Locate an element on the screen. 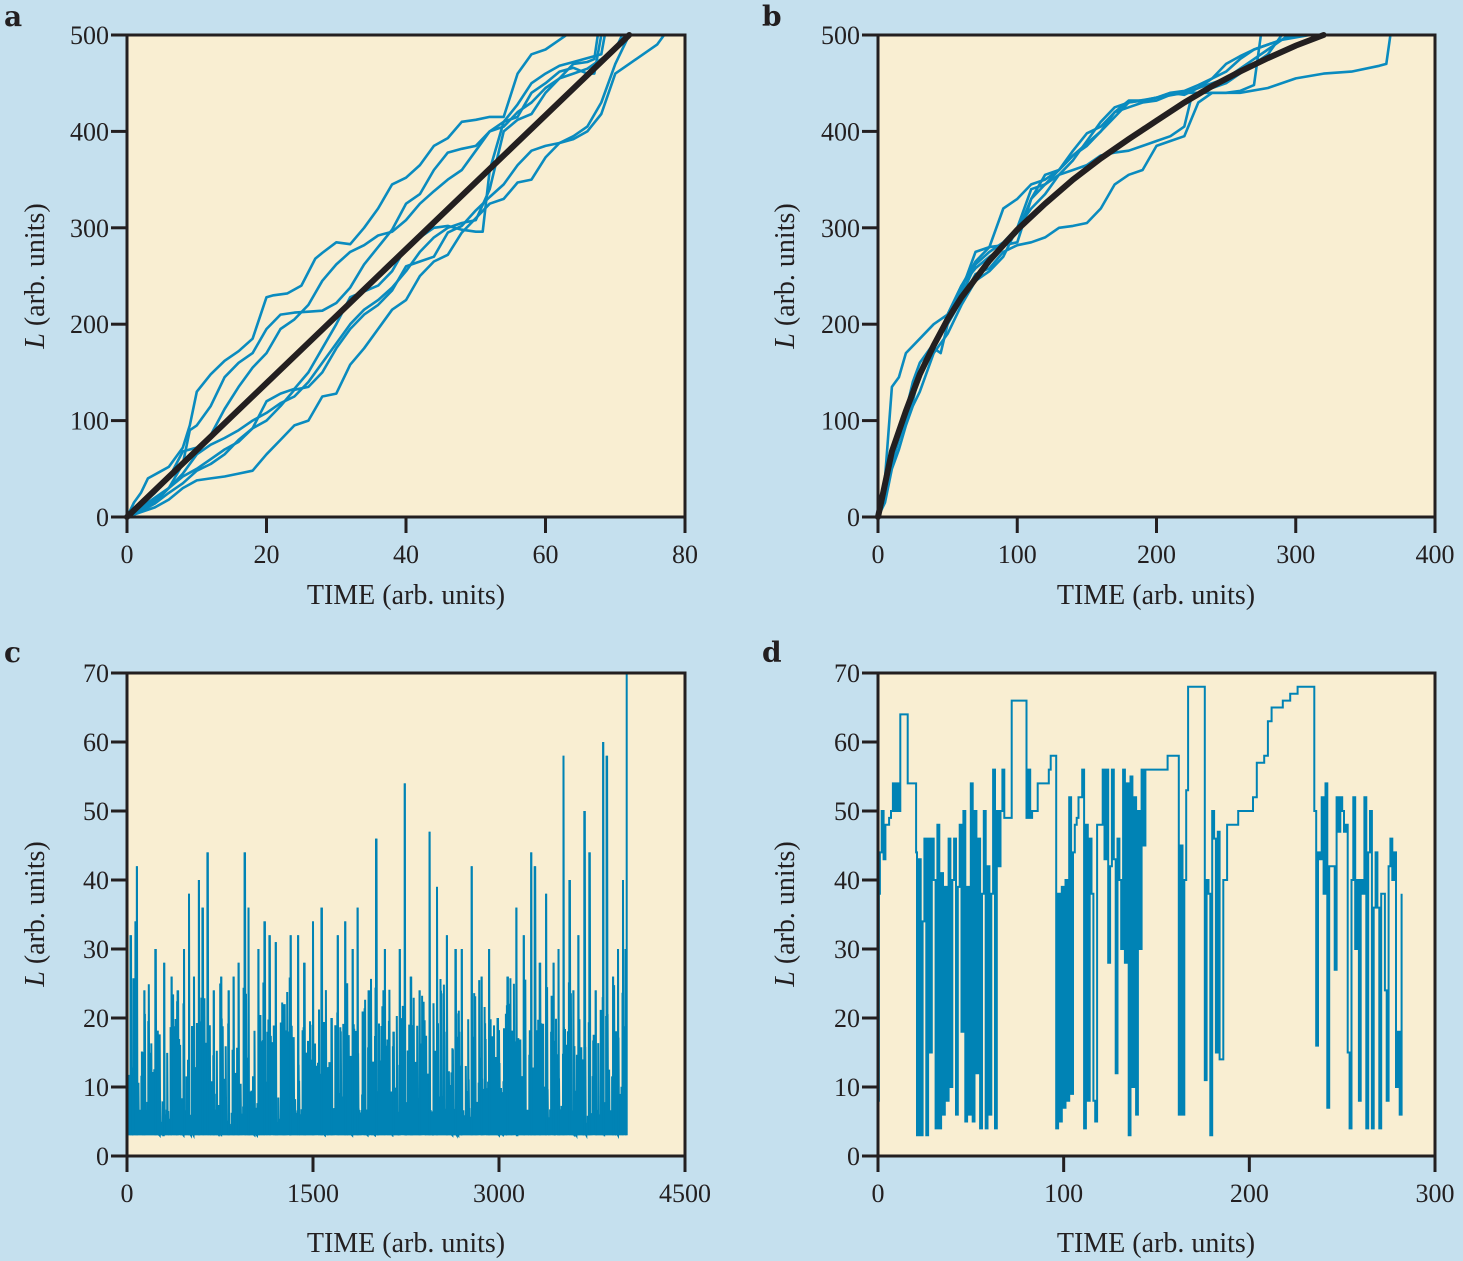  traces-c is located at coordinates (377, 906).